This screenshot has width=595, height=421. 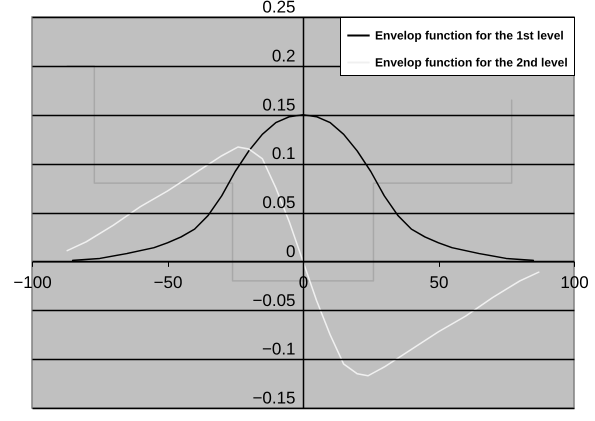 I want to click on x-tick-label: −50, so click(x=168, y=282).